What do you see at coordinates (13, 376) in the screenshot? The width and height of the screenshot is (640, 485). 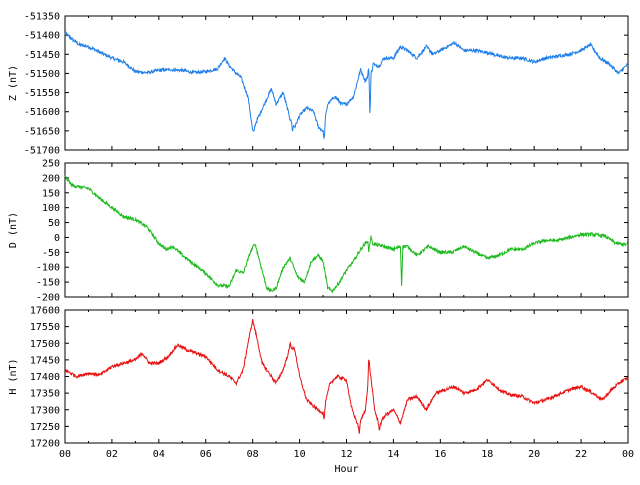 I see `y-axis-label-h: H (nT)` at bounding box center [13, 376].